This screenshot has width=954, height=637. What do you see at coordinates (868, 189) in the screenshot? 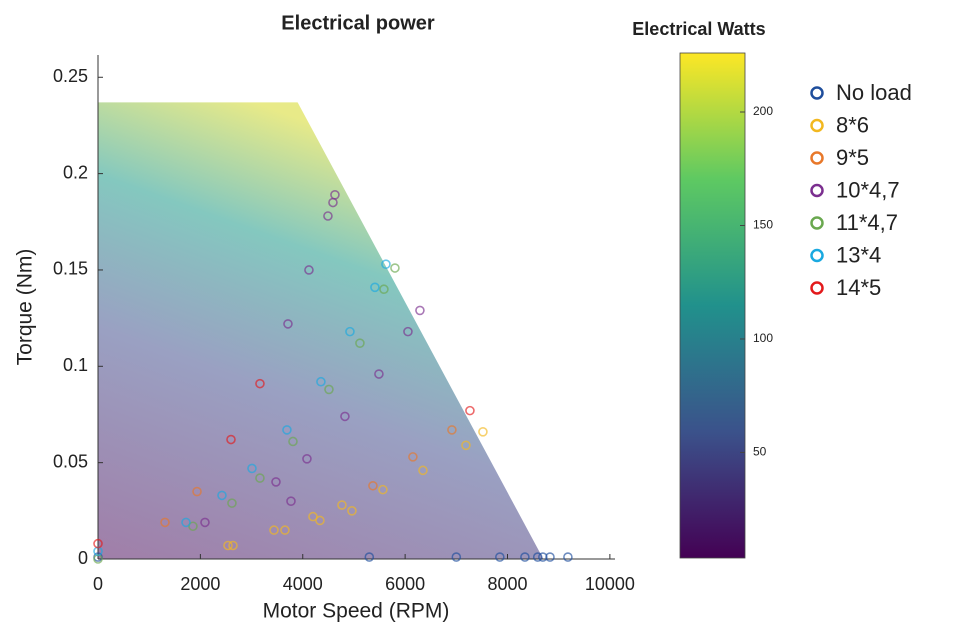
I see `legend-label: 10*4,7` at bounding box center [868, 189].